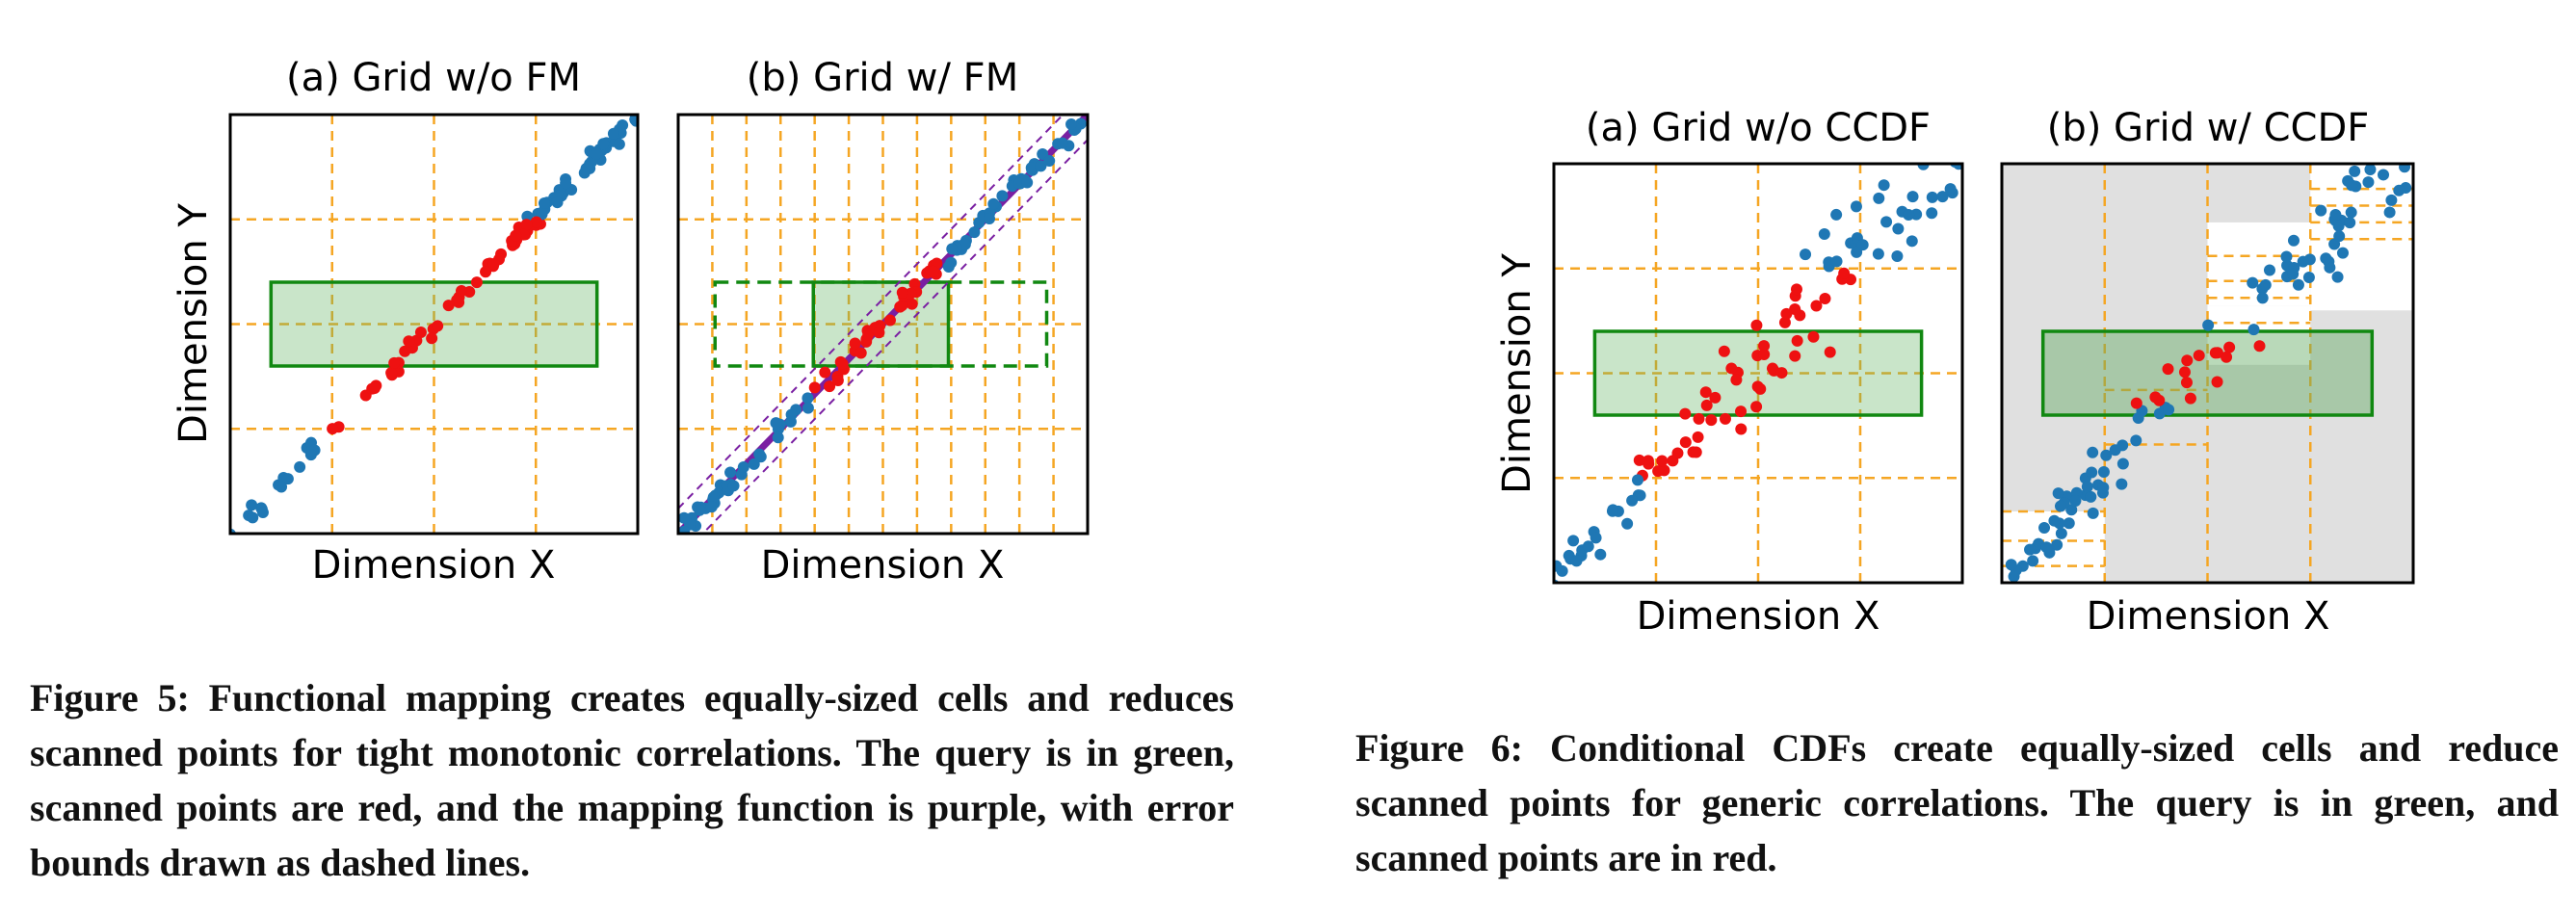  I want to click on panel-title: (a) Grid w/o CCDF, so click(1759, 128).